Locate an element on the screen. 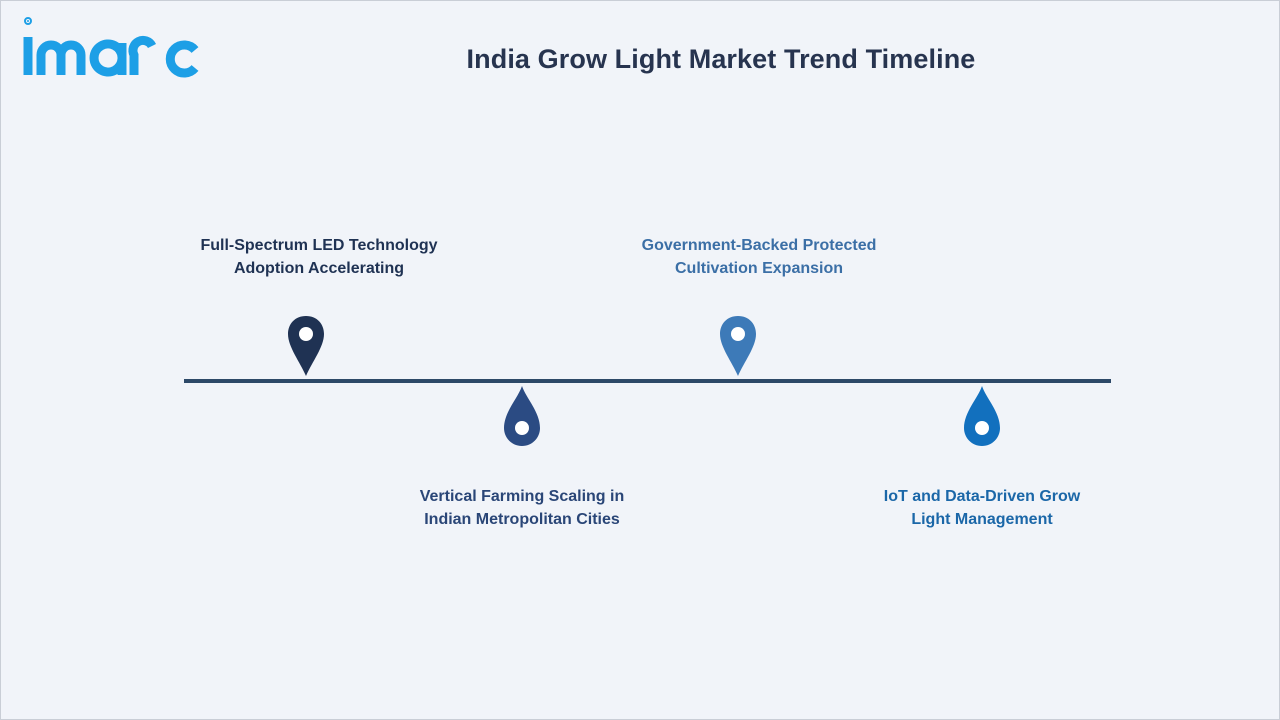  timeline-item-3-label-line1: Government-Backed Protected is located at coordinates (759, 245).